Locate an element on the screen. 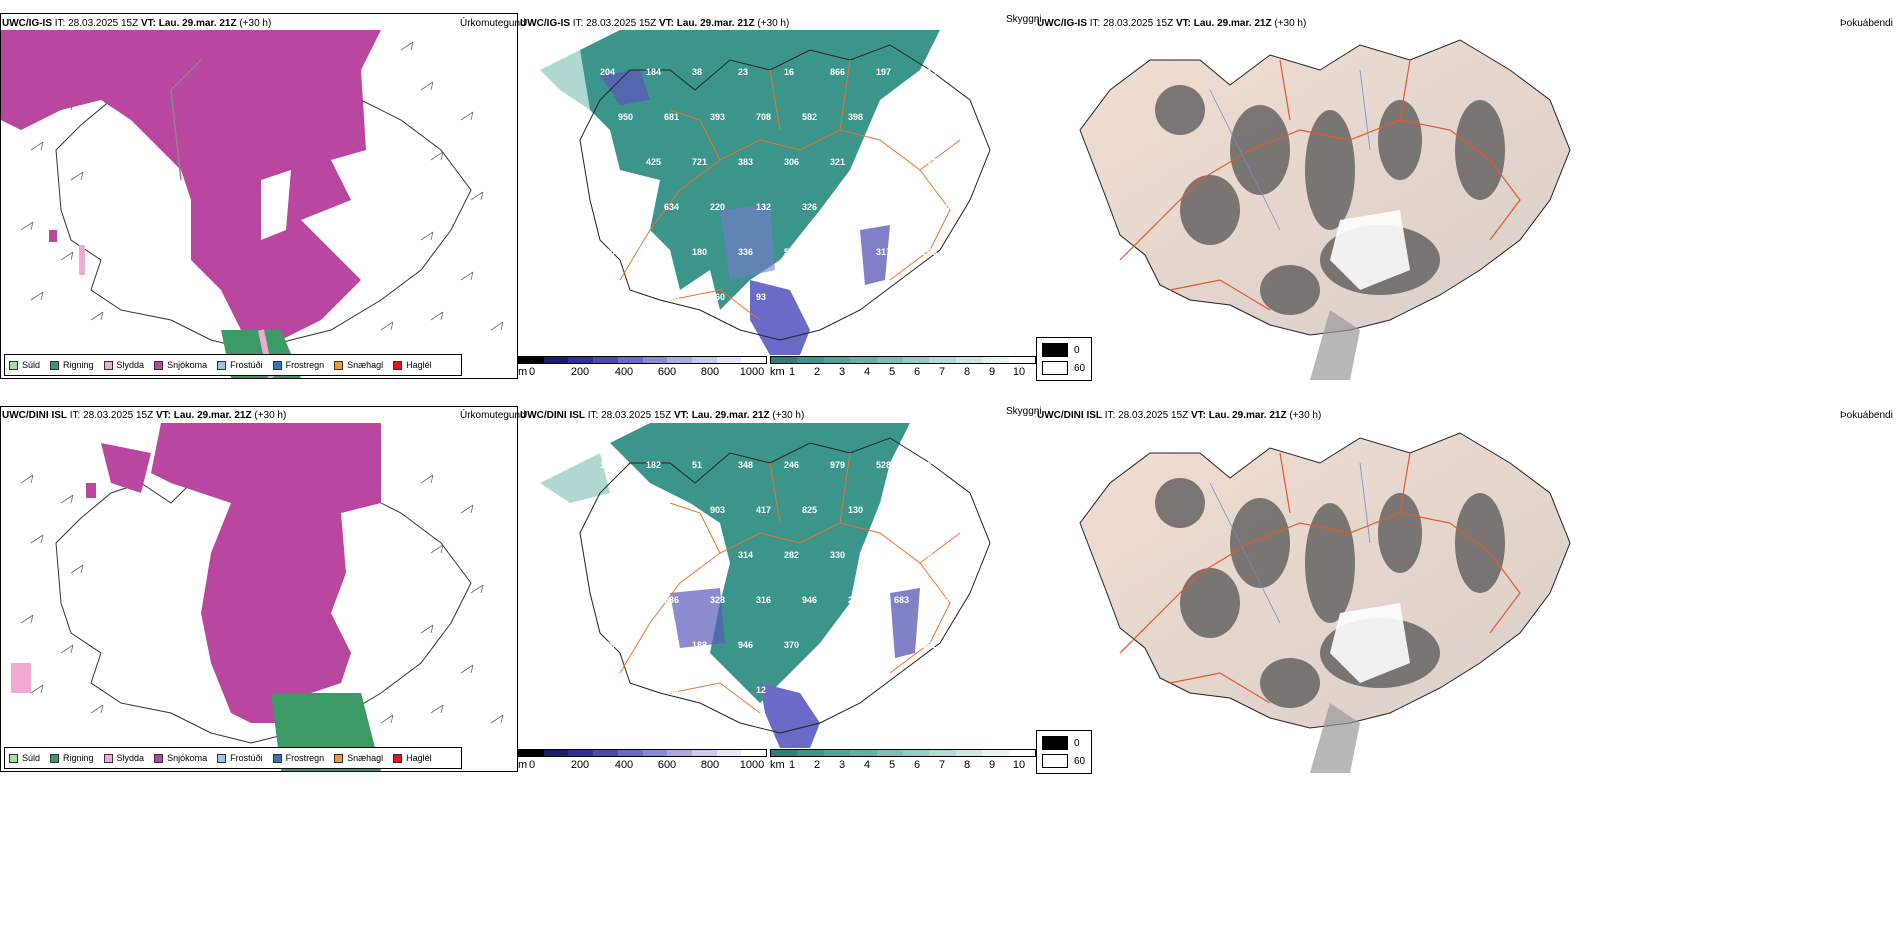  precip-map-top is located at coordinates (259, 204).